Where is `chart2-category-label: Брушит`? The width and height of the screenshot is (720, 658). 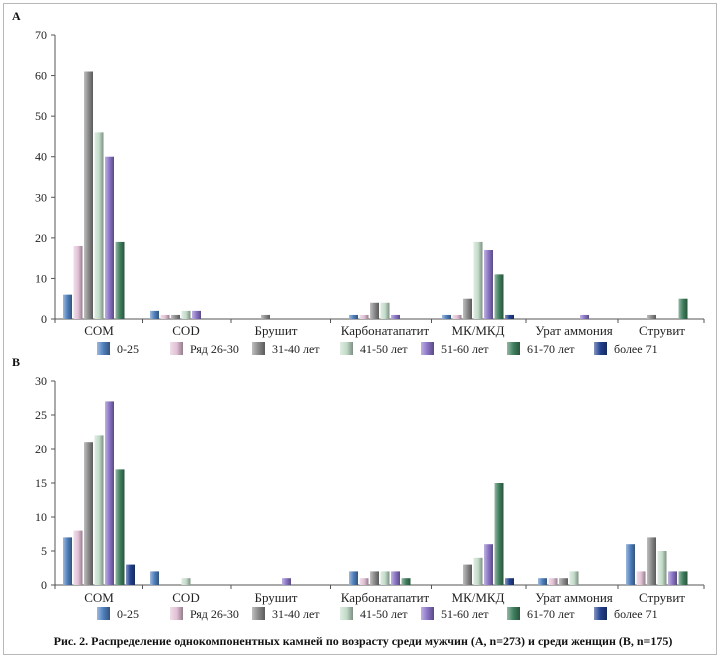
chart2-category-label: Брушит is located at coordinates (276, 597).